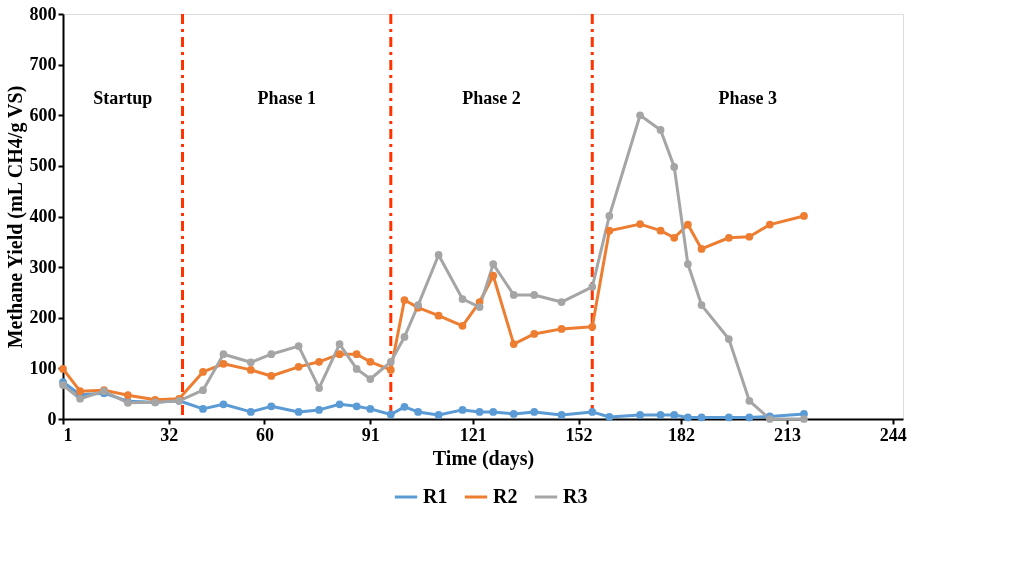  Describe the element at coordinates (43, 13) in the screenshot. I see `y-tick-label: 800` at that location.